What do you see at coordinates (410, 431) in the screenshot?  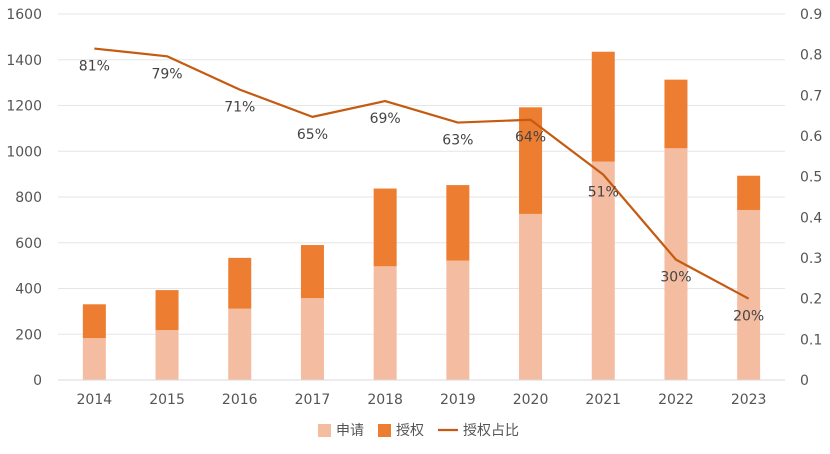 I see `legend-label: 授权` at bounding box center [410, 431].